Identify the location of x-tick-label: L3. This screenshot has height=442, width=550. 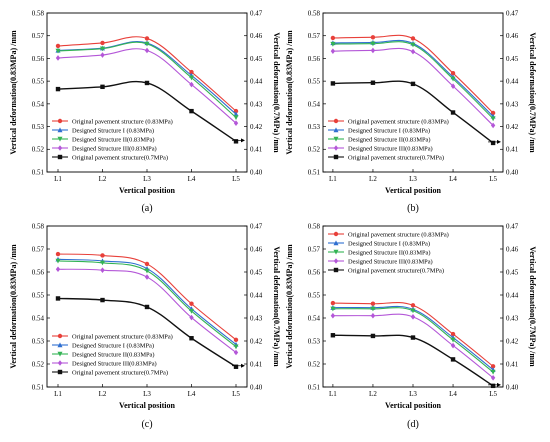
(413, 179).